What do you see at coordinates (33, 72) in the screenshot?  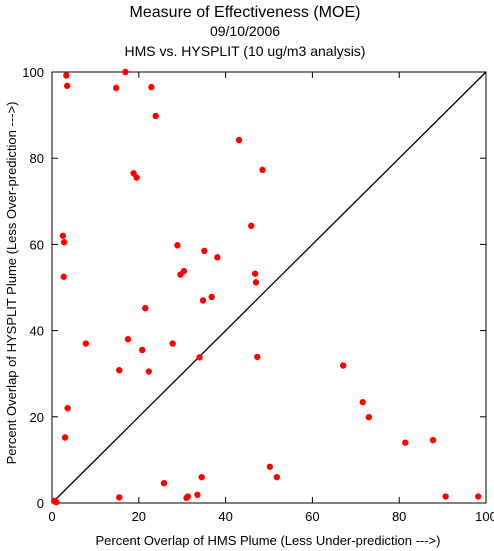 I see `y-tick-label: 100` at bounding box center [33, 72].